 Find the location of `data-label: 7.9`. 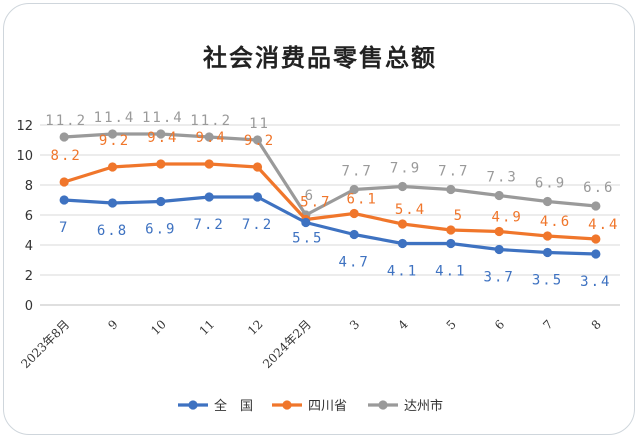

data-label: 7.9 is located at coordinates (405, 169).